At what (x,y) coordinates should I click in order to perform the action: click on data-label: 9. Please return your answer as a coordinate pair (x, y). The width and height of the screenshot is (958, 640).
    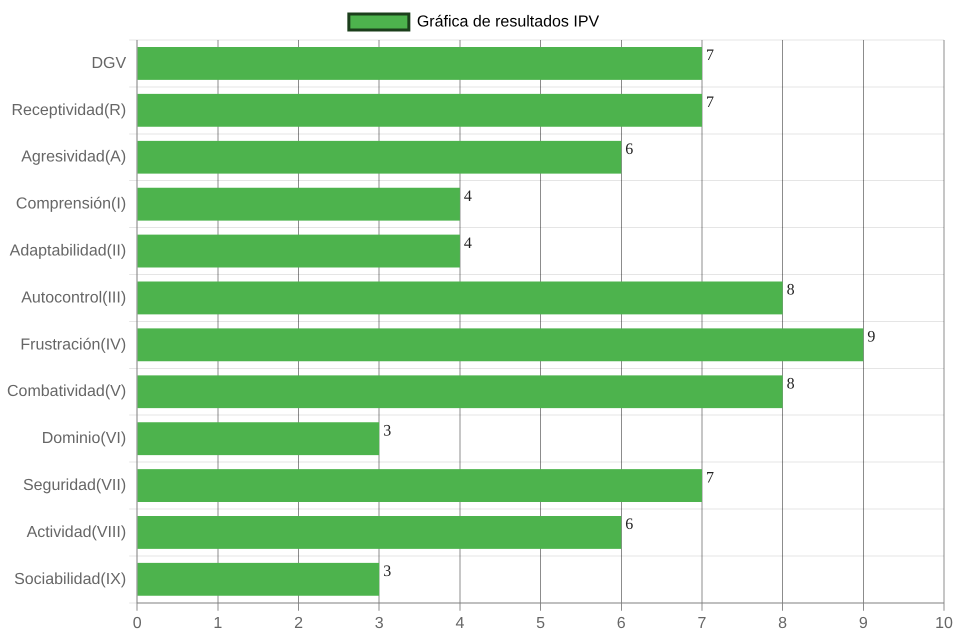
    Looking at the image, I should click on (871, 337).